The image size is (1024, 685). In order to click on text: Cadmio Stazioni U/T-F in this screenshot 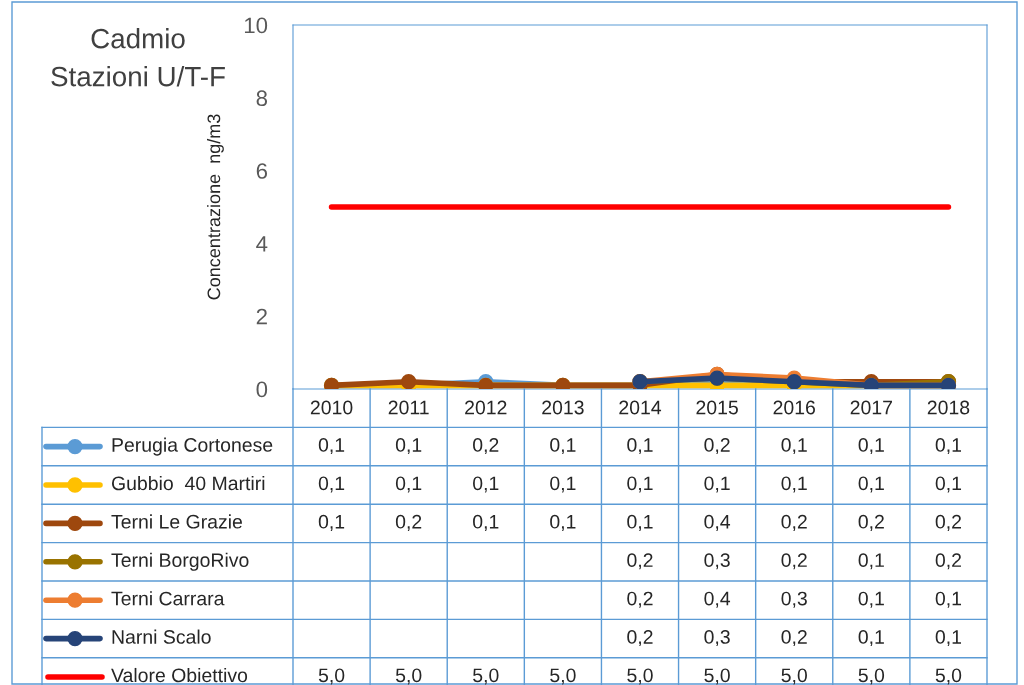, I will do `click(138, 57)`.